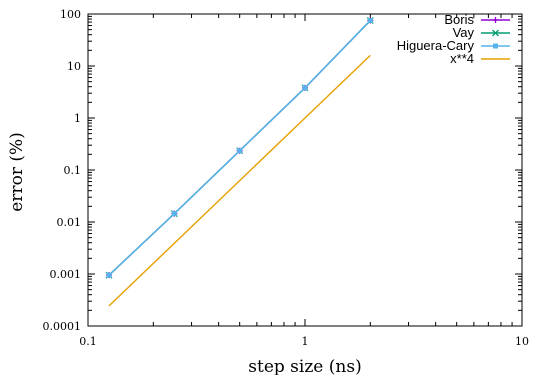 The image size is (533, 375). I want to click on y-tick-label: 100, so click(70, 14).